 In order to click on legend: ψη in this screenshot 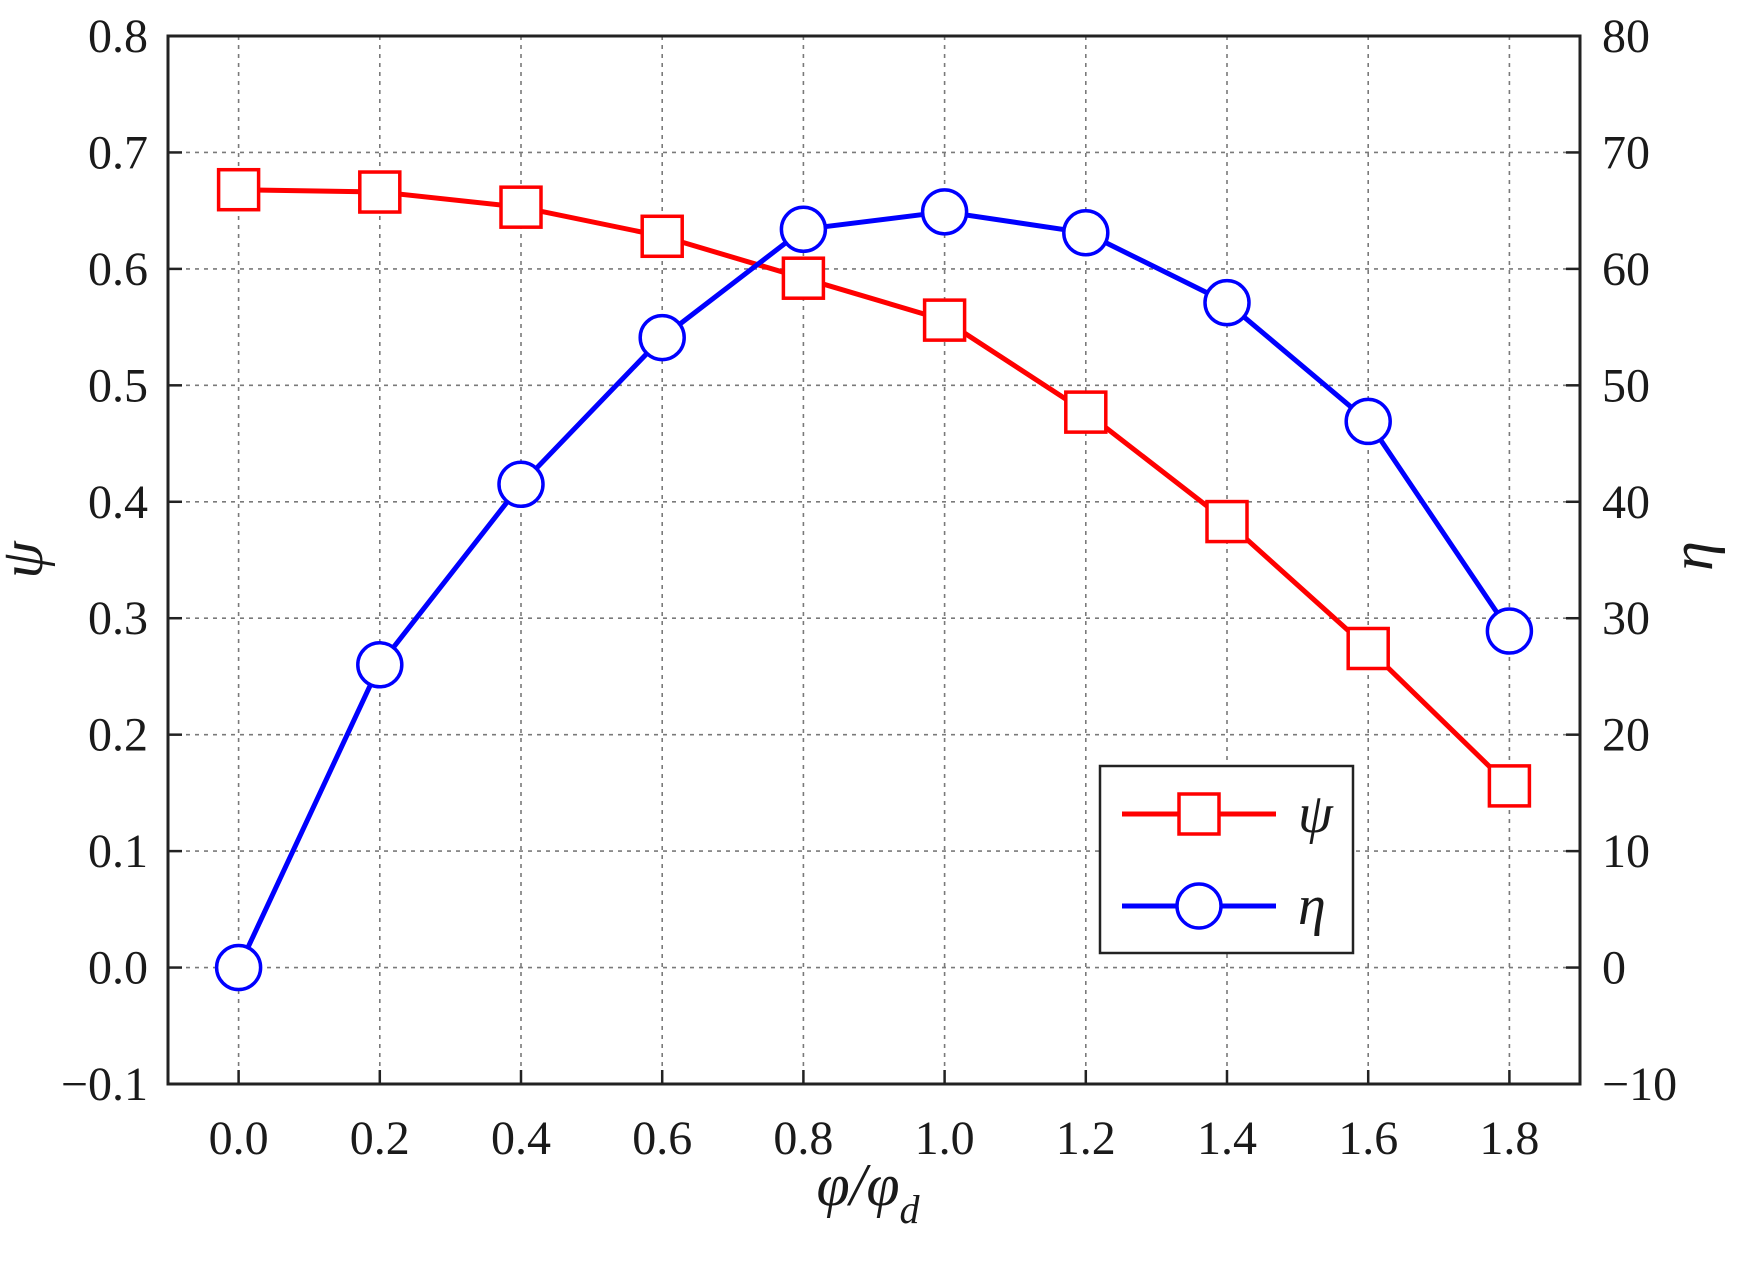, I will do `click(1226, 859)`.